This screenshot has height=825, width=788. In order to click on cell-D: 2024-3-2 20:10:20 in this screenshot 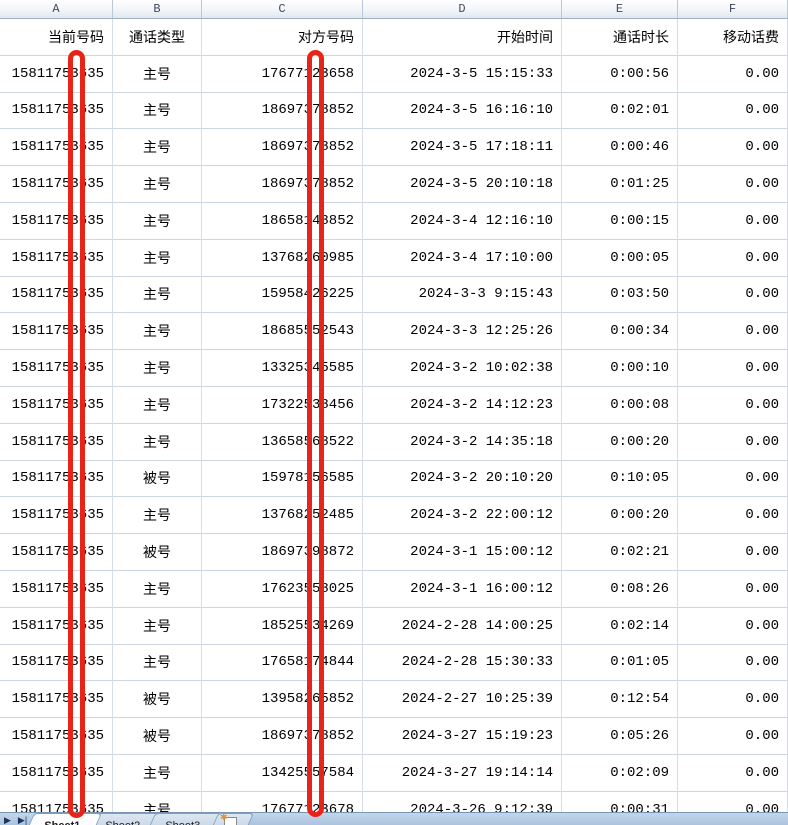, I will do `click(462, 479)`.